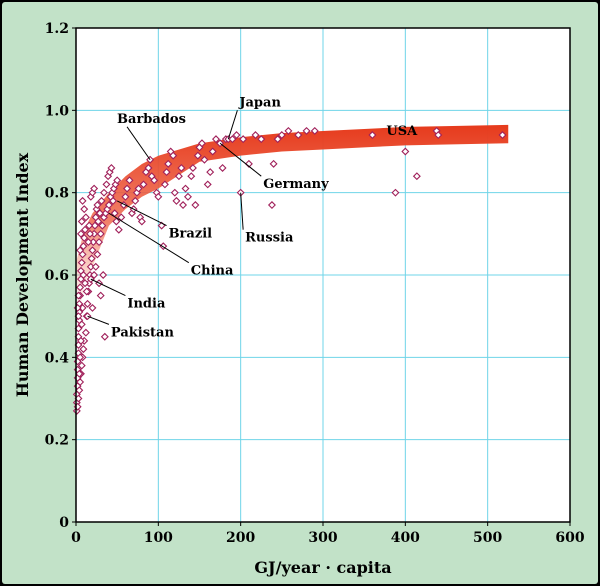 Image resolution: width=600 pixels, height=586 pixels. Describe the element at coordinates (269, 238) in the screenshot. I see `annotation-label: Russia` at that location.